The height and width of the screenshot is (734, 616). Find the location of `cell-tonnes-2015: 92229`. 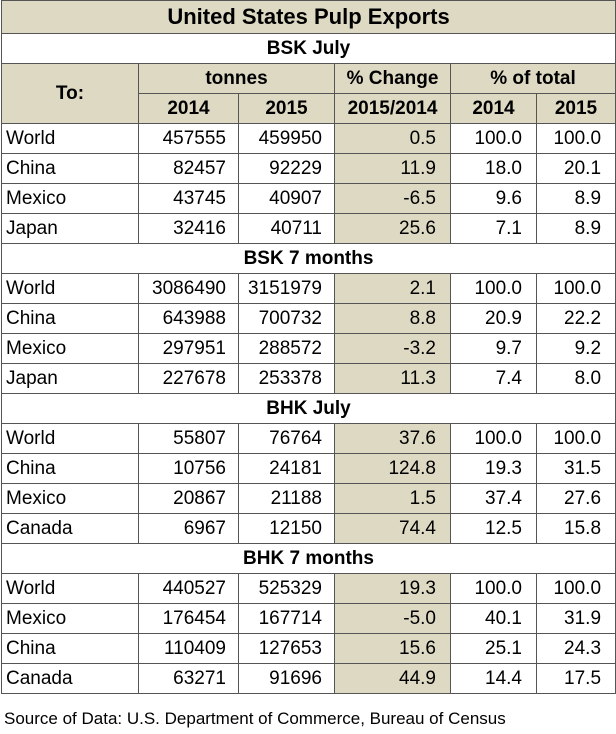

cell-tonnes-2015: 92229 is located at coordinates (286, 168).